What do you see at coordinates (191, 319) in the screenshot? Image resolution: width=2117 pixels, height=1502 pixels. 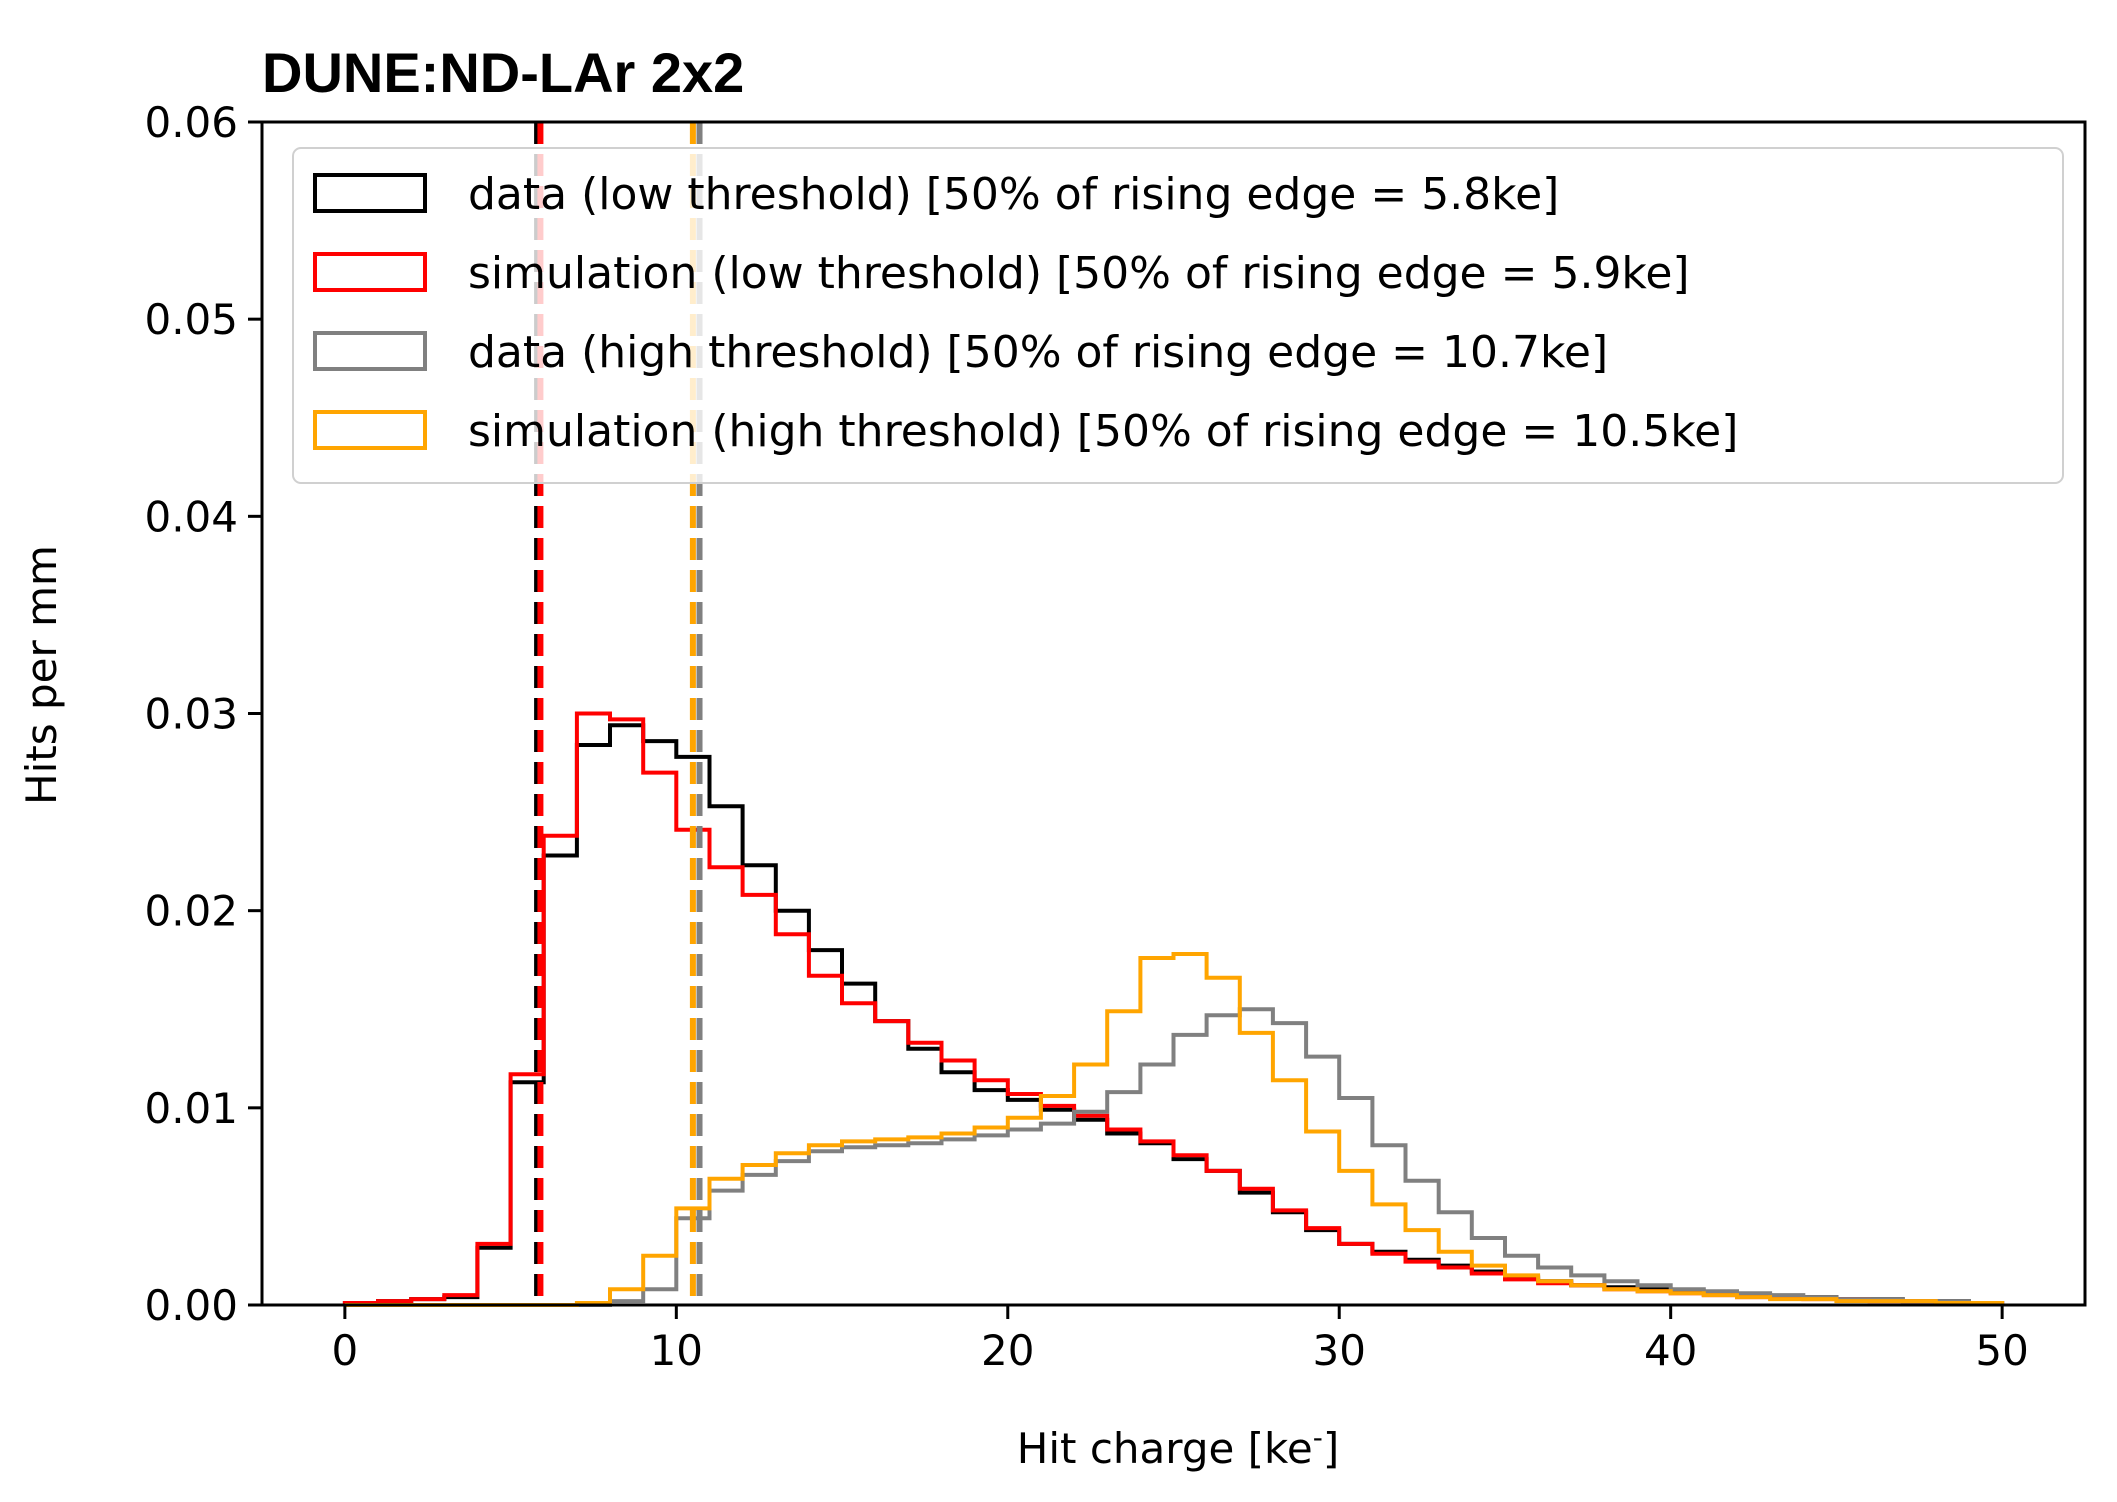 I see `y-tick-label: 0.05` at bounding box center [191, 319].